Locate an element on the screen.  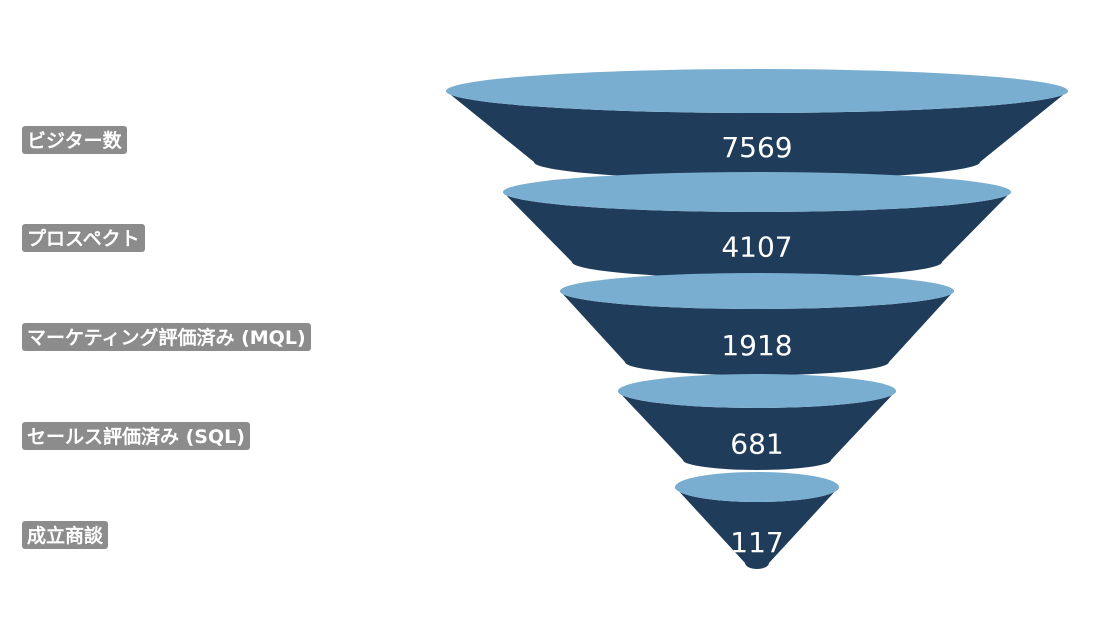
funnel-category-label: セールス評価済み (SQL) is located at coordinates (136, 436).